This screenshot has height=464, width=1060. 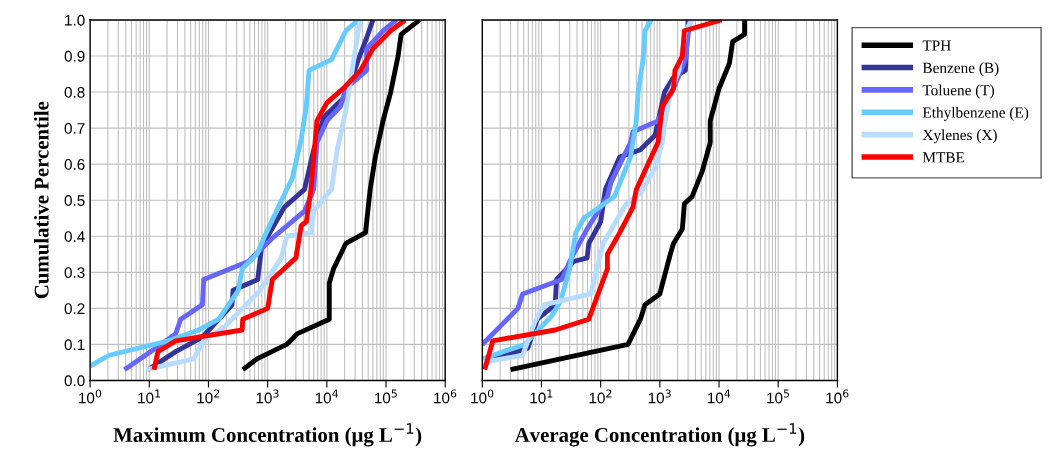 I want to click on legend-label: Benzene (B), so click(x=960, y=69).